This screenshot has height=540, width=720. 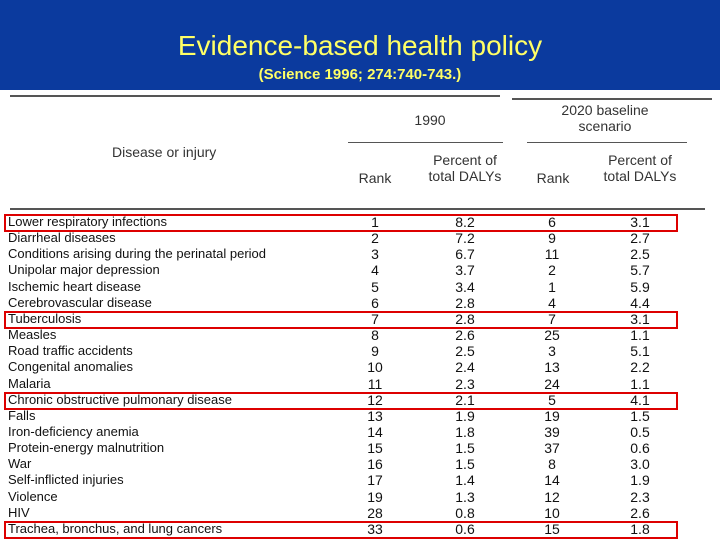 I want to click on rank-2020-cell: 24, so click(x=552, y=384).